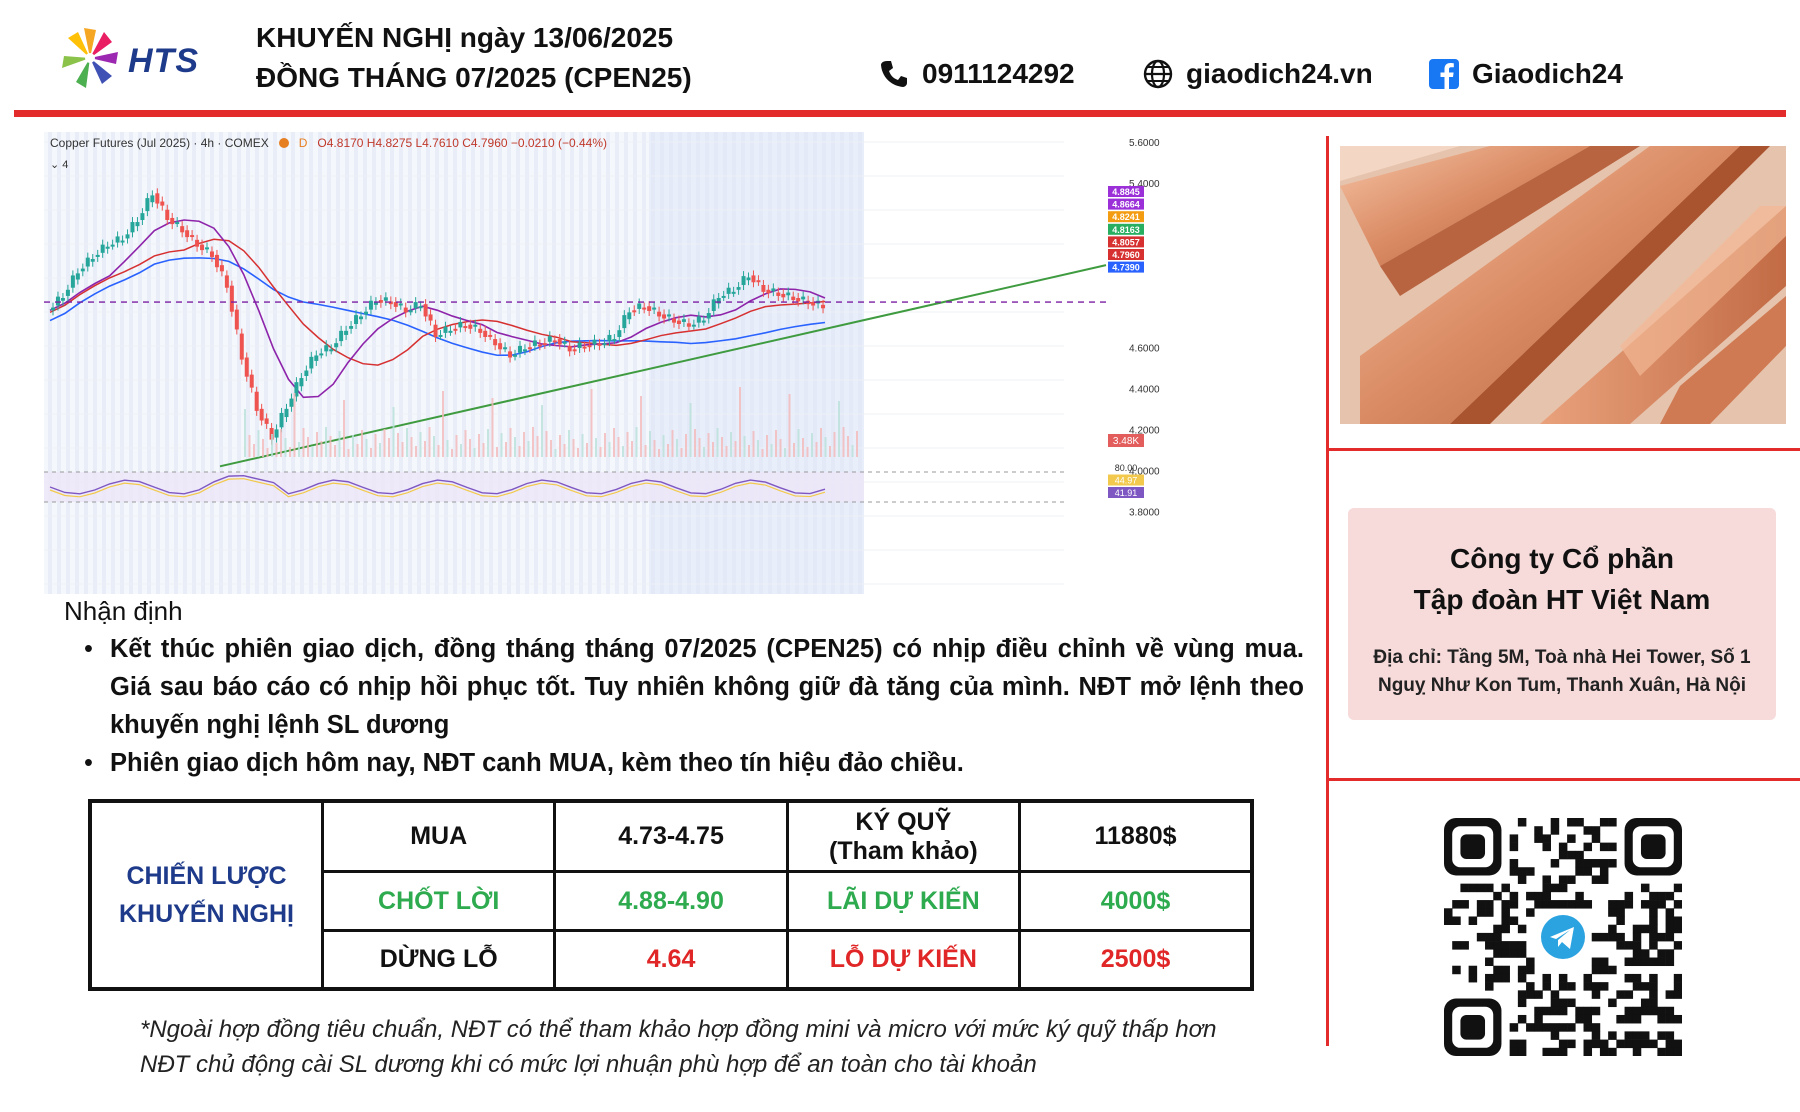  I want to click on website-contact: giaodich24.vn, so click(1257, 74).